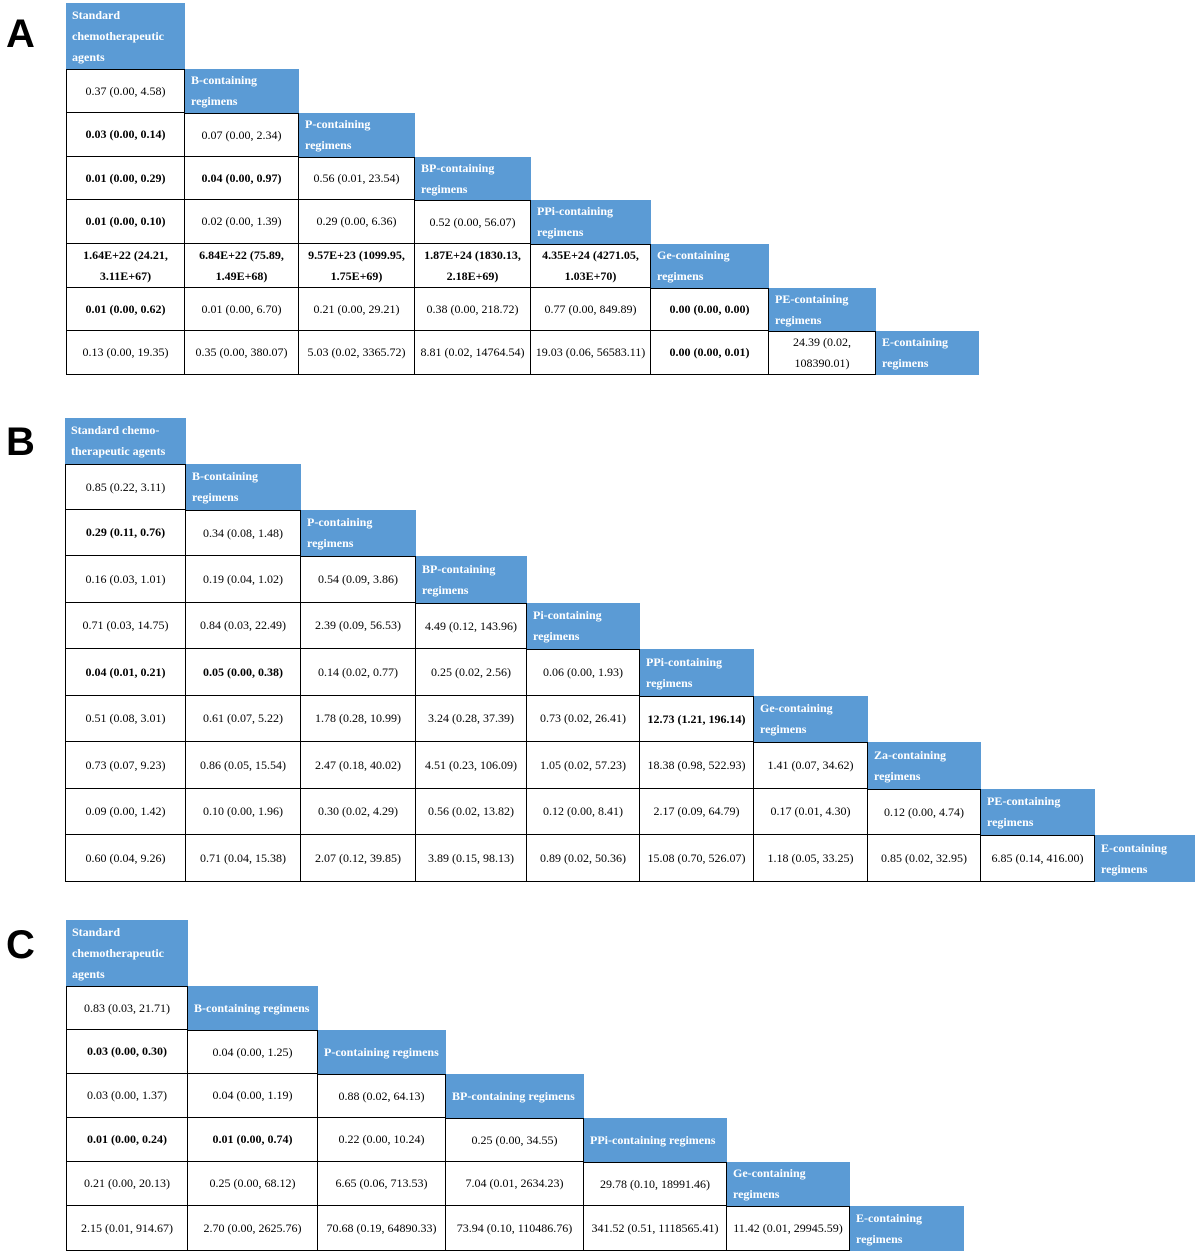 This screenshot has width=1200, height=1255. I want to click on comparison-cell: 0.01 (0.00, 0.10), so click(125, 222).